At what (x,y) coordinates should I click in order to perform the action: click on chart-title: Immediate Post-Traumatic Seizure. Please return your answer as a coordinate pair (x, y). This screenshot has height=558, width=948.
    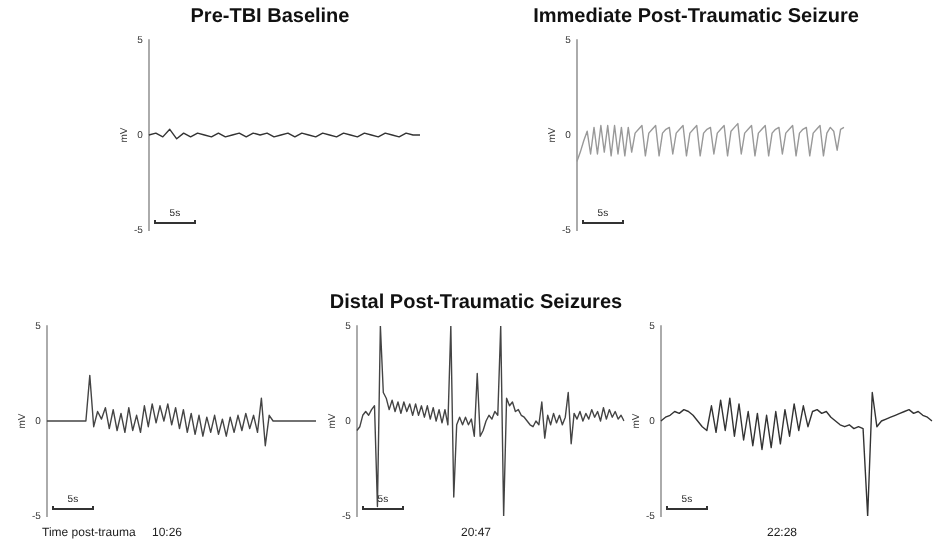
    Looking at the image, I should click on (696, 18).